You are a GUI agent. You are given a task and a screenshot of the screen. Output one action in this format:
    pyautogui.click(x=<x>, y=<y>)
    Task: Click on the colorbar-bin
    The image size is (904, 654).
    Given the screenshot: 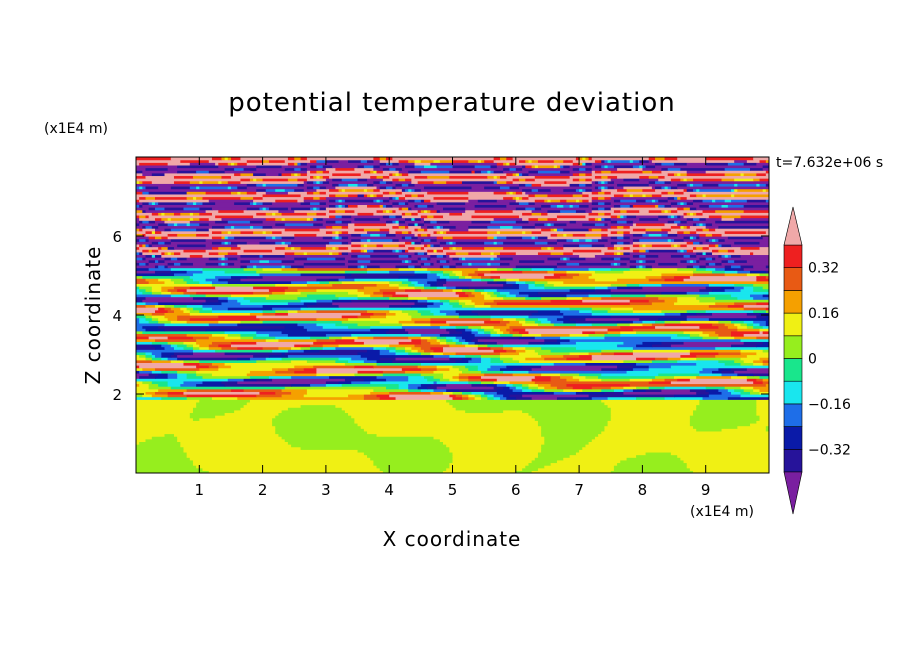 What is the action you would take?
    pyautogui.click(x=793, y=324)
    